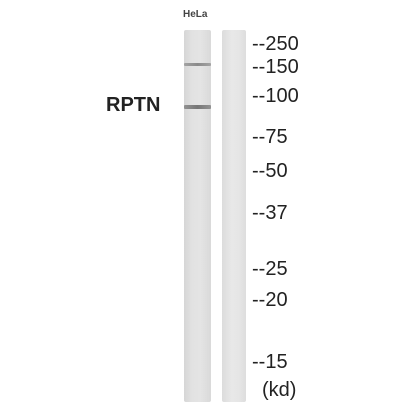  Describe the element at coordinates (275, 96) in the screenshot. I see `marker-label-100: --100` at that location.